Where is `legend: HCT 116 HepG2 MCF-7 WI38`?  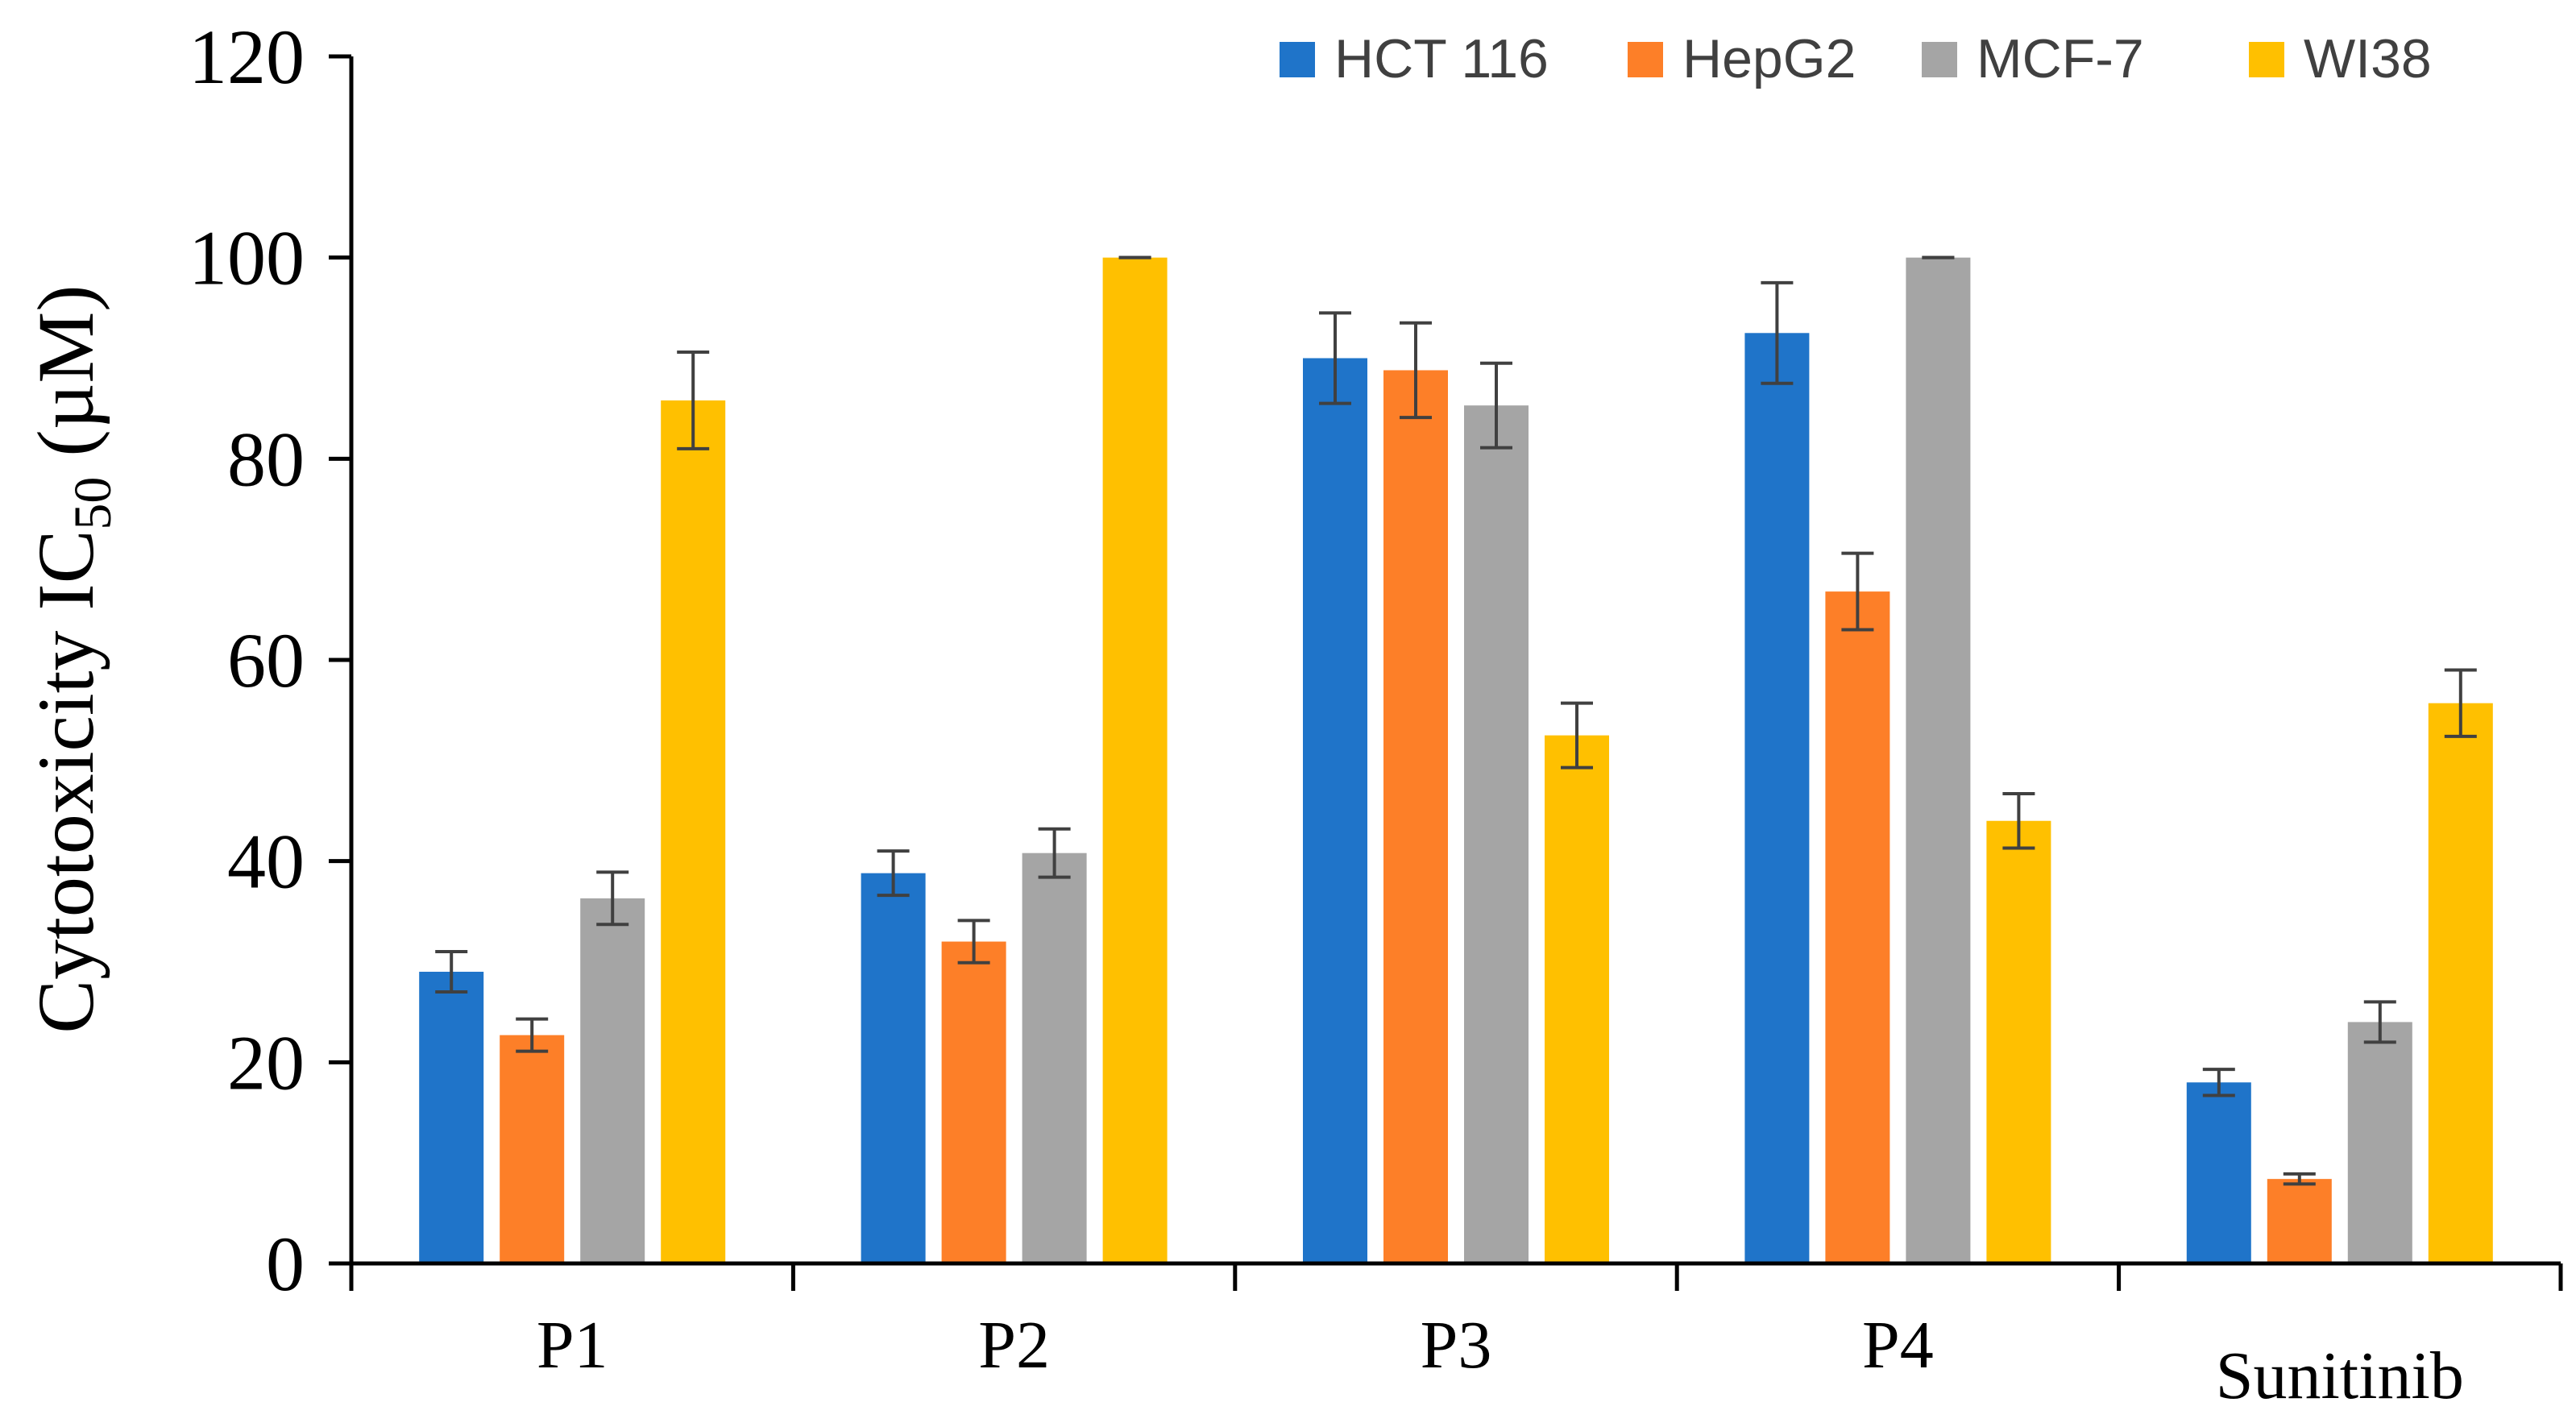 legend: HCT 116 HepG2 MCF-7 WI38 is located at coordinates (1856, 59).